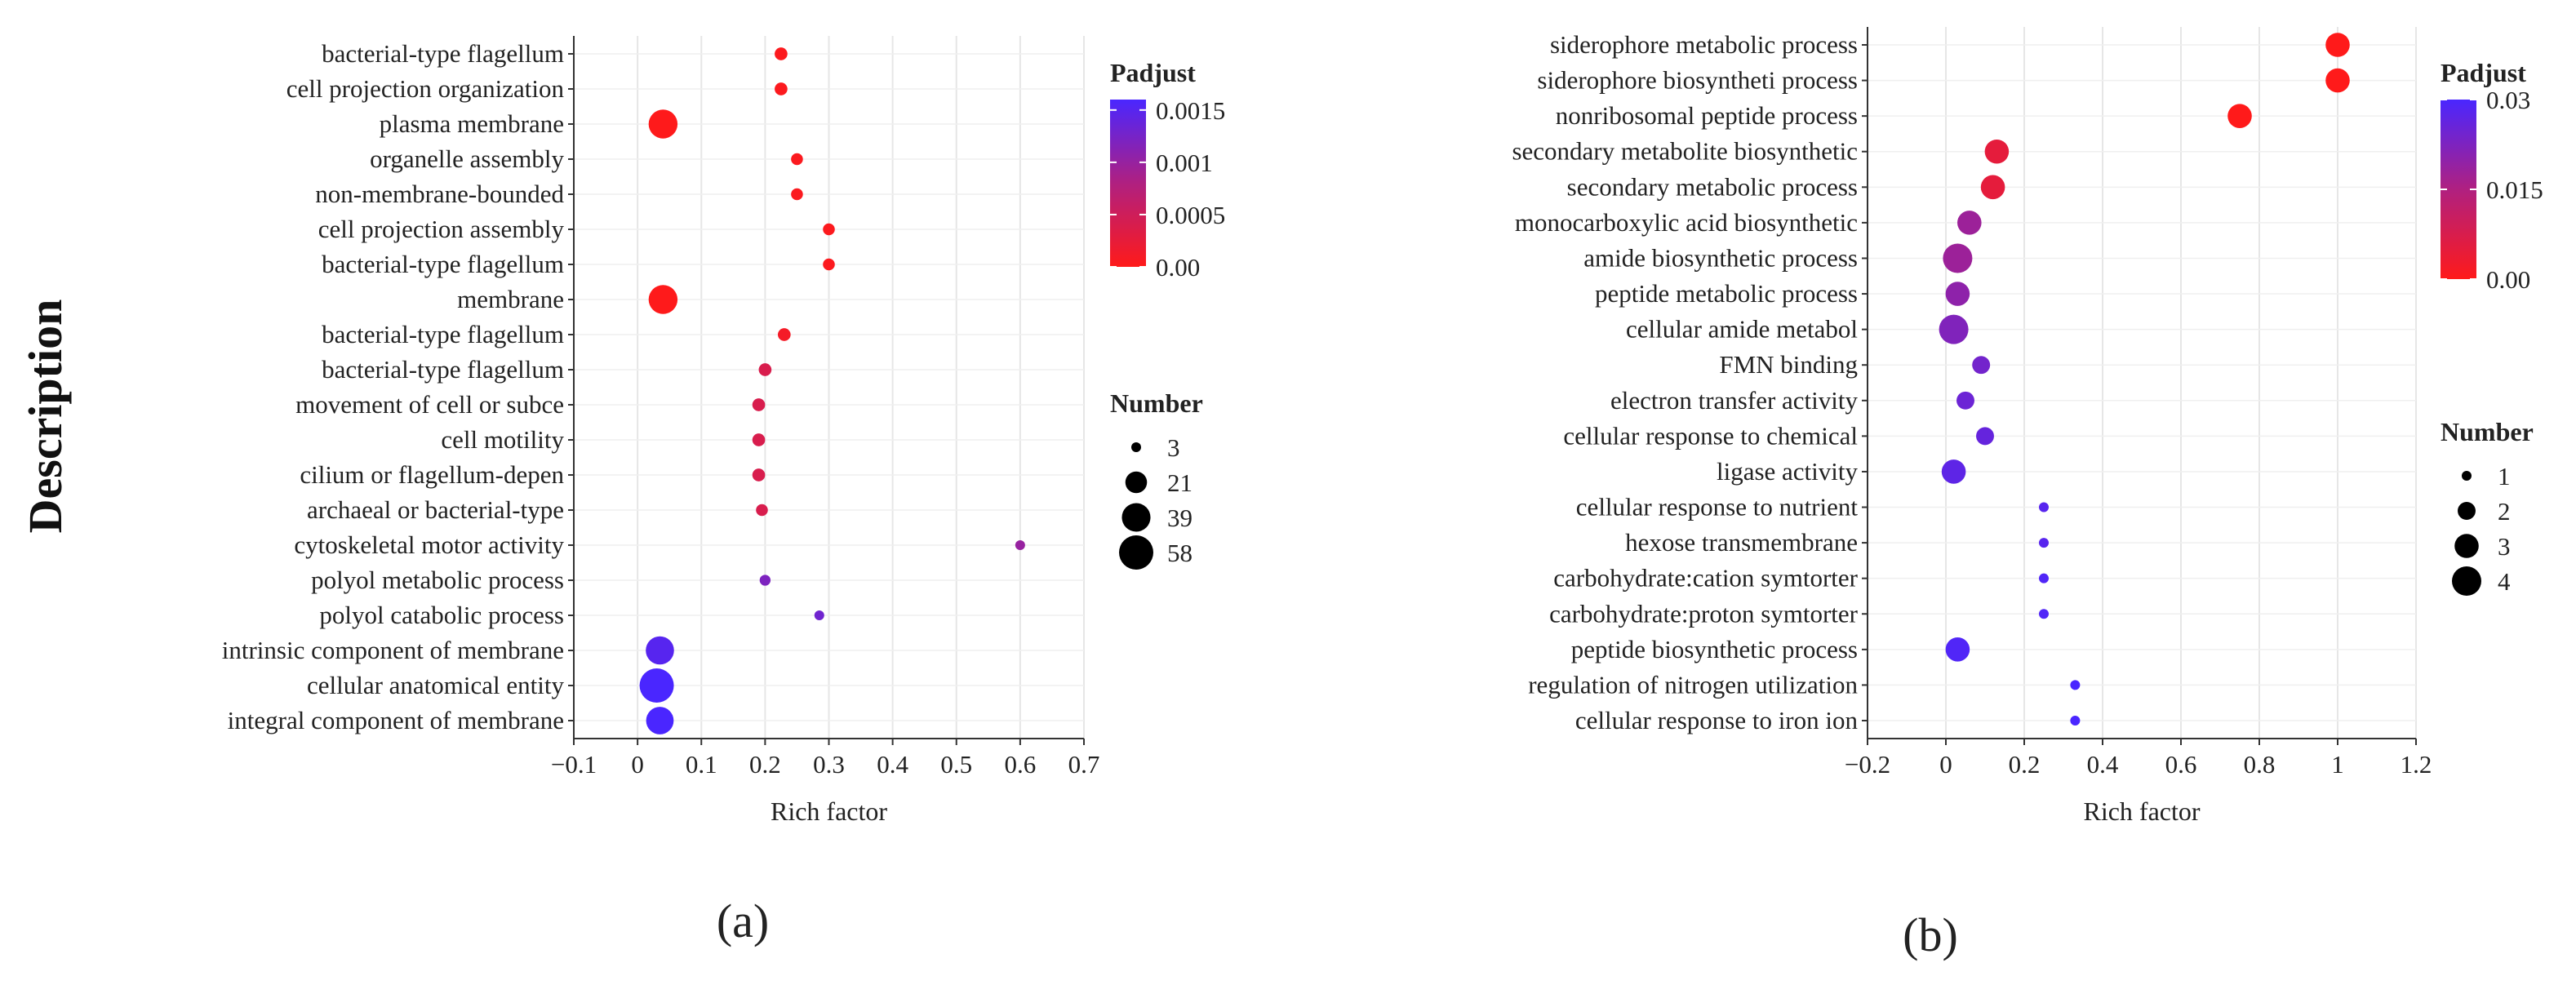 The height and width of the screenshot is (994, 2576). What do you see at coordinates (2508, 279) in the screenshot?
I see `colorbar-tick-label: 0.00` at bounding box center [2508, 279].